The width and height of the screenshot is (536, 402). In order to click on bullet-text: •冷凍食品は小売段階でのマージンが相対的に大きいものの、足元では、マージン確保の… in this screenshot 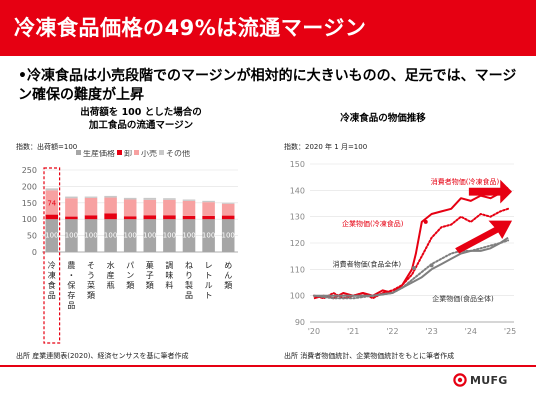, I will do `click(267, 85)`.